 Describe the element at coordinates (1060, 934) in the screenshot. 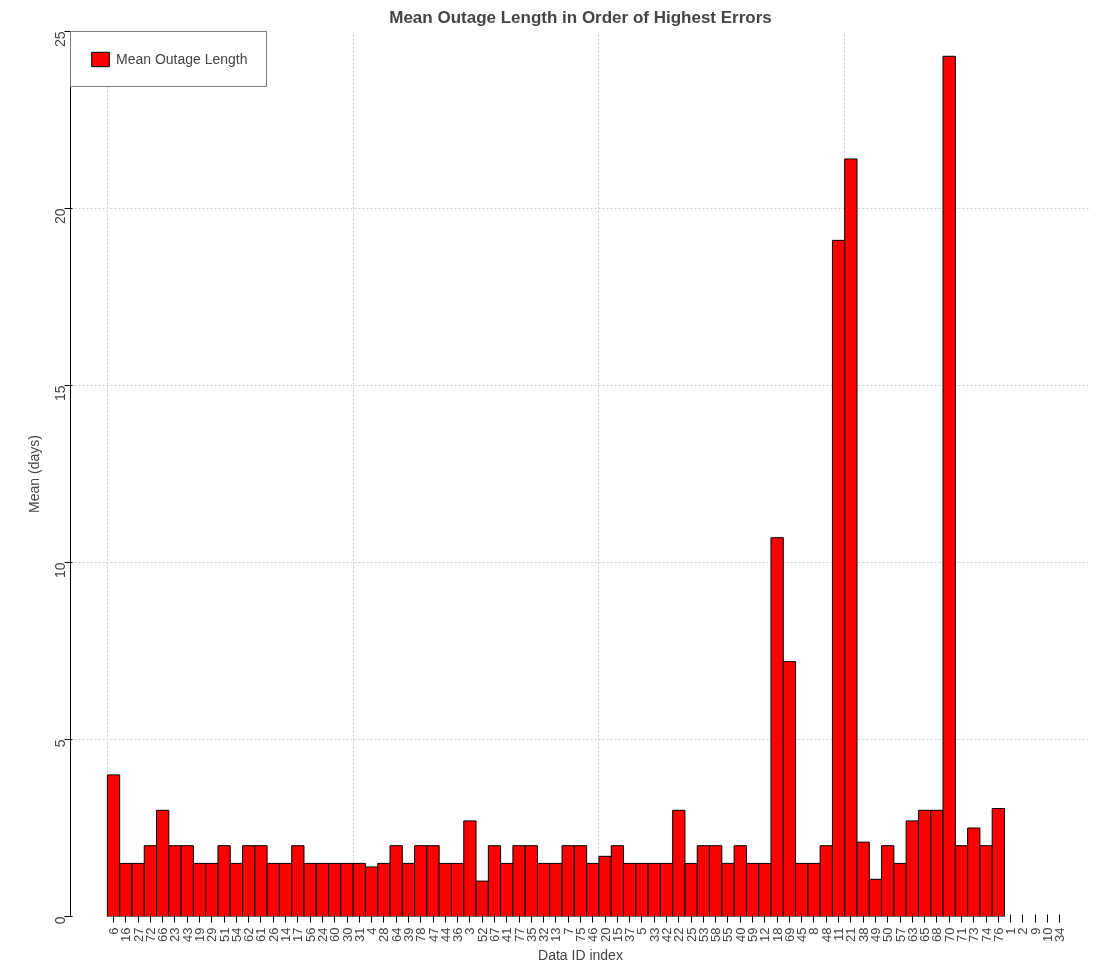

I see `x-tick-label: 34` at that location.